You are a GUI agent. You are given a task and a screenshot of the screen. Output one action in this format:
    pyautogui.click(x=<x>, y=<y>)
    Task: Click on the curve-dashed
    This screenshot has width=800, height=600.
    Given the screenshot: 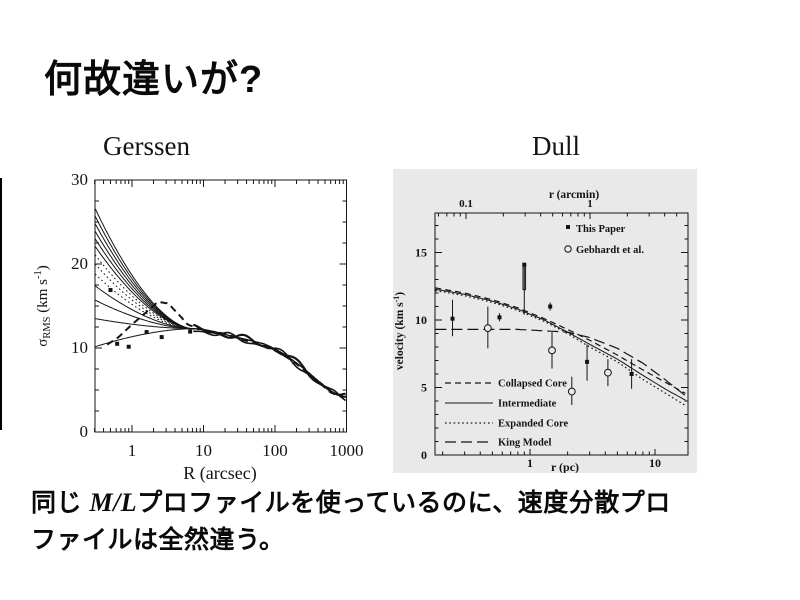 What is the action you would take?
    pyautogui.click(x=560, y=340)
    